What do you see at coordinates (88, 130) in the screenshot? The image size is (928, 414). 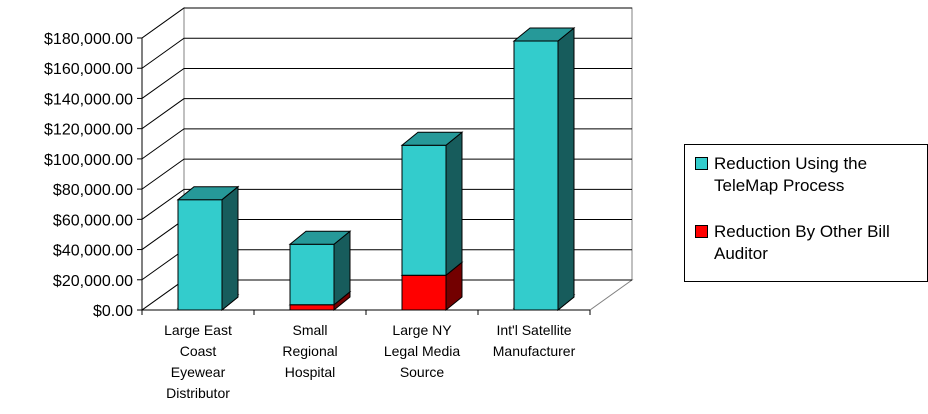 I see `y-tick-label: $120,000.00` at bounding box center [88, 130].